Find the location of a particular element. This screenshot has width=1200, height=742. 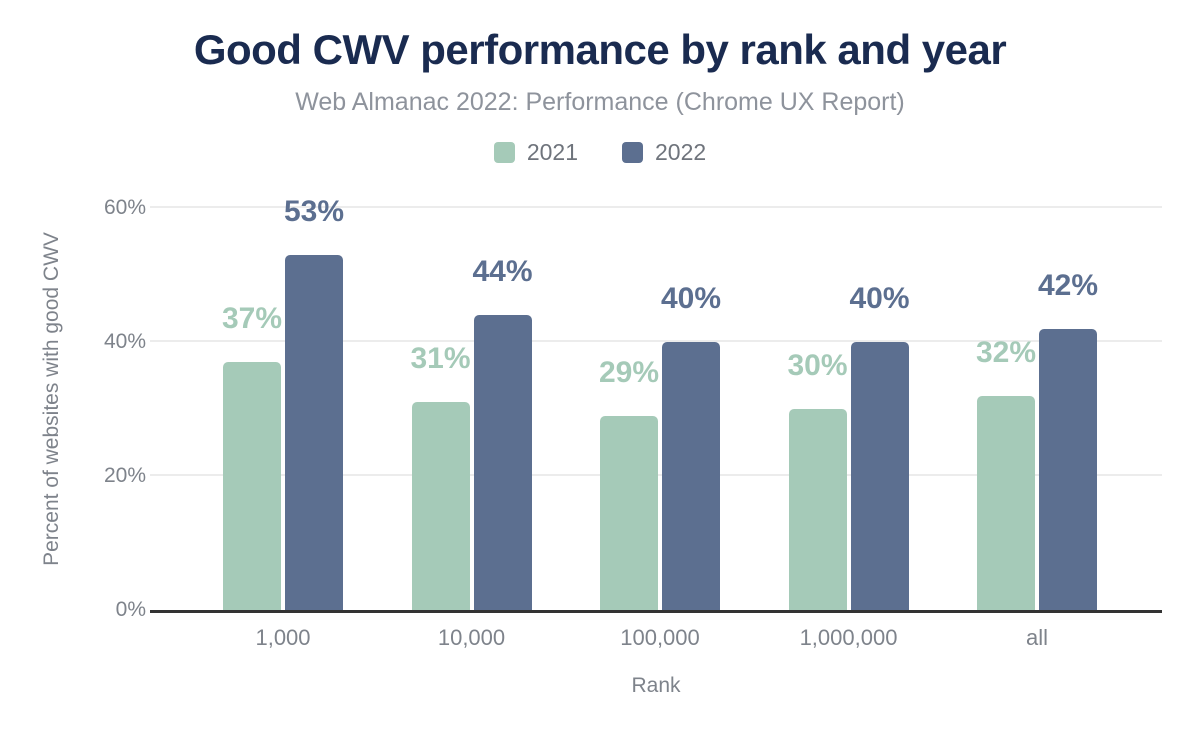

value-label-2021: 37% is located at coordinates (252, 319).